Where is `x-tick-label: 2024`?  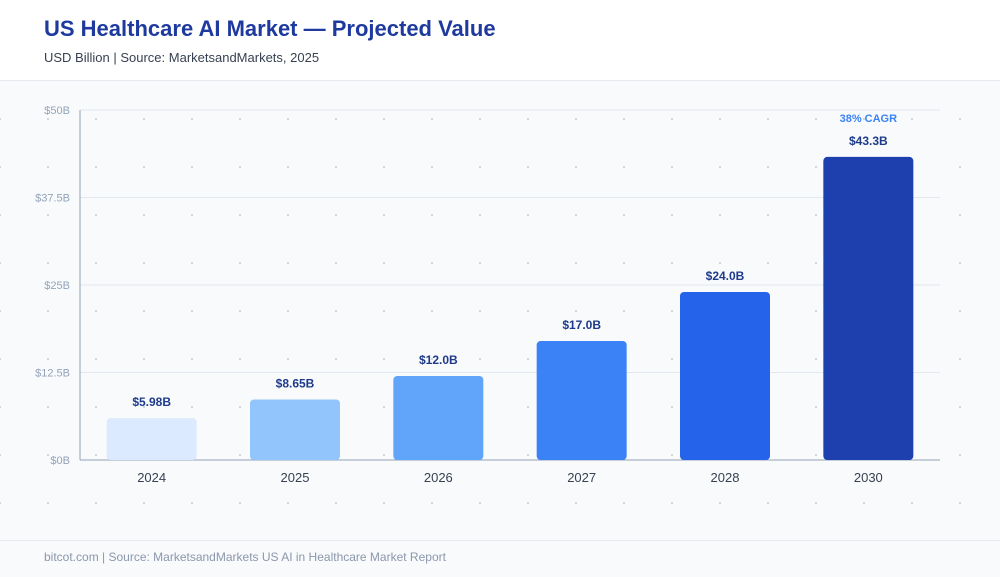 x-tick-label: 2024 is located at coordinates (151, 477).